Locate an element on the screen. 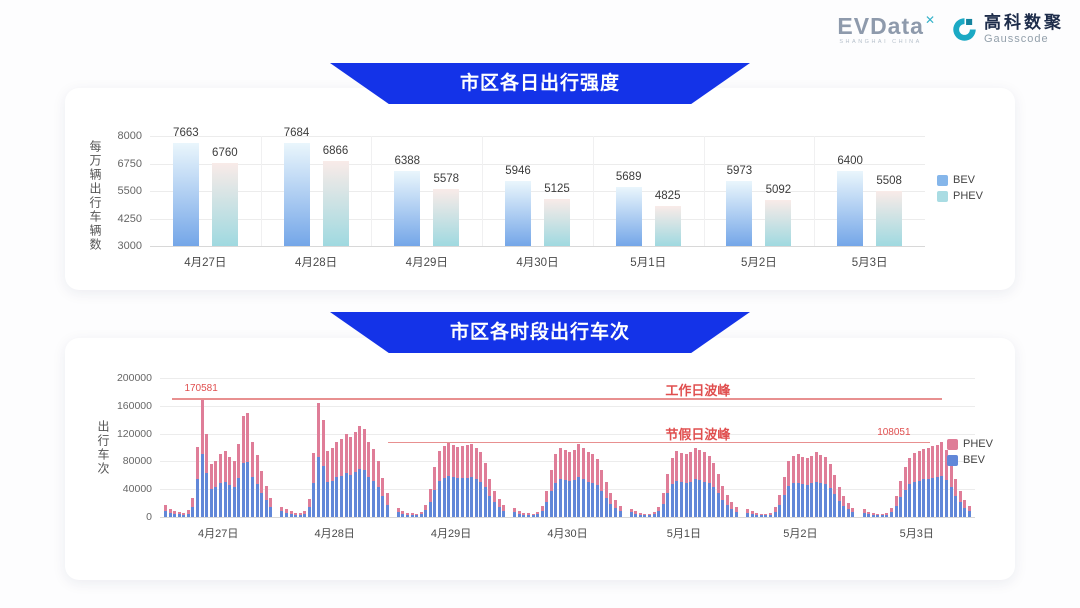 The height and width of the screenshot is (608, 1080). phev-bar: 5125 is located at coordinates (556, 214).